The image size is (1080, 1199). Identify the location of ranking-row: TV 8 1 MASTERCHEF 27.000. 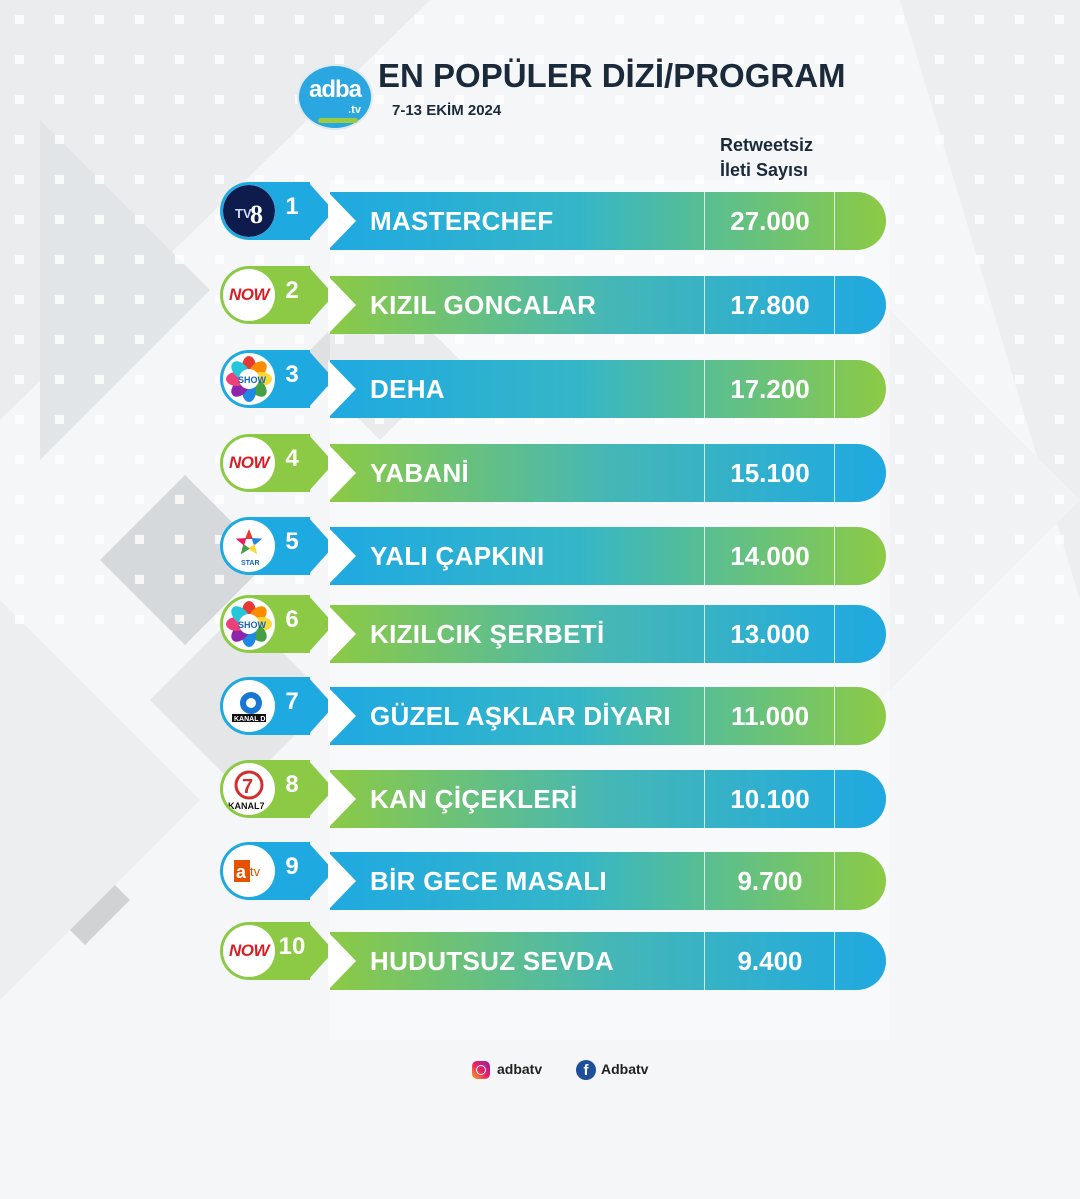
(555, 218).